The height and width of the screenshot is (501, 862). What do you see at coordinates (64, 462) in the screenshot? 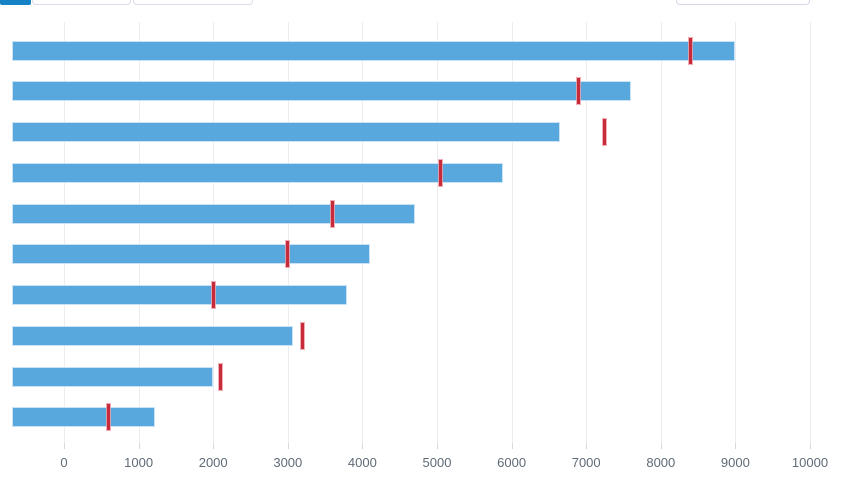
I see `x-axis-tick-label: 0` at bounding box center [64, 462].